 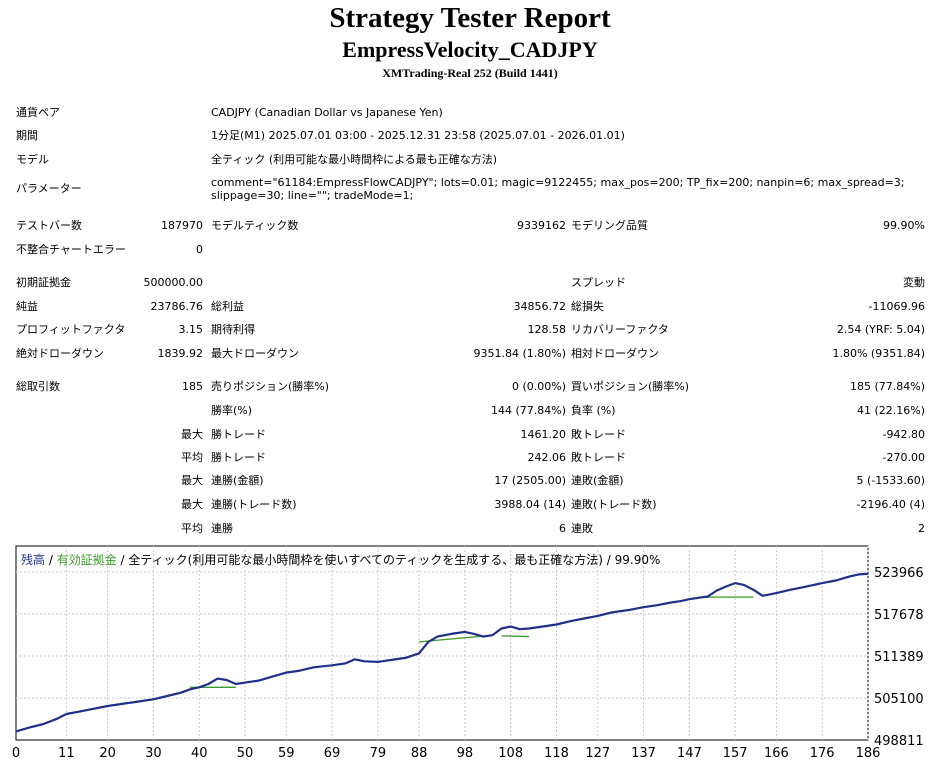 I want to click on symbol-label: 通貨ペア, so click(x=38, y=112).